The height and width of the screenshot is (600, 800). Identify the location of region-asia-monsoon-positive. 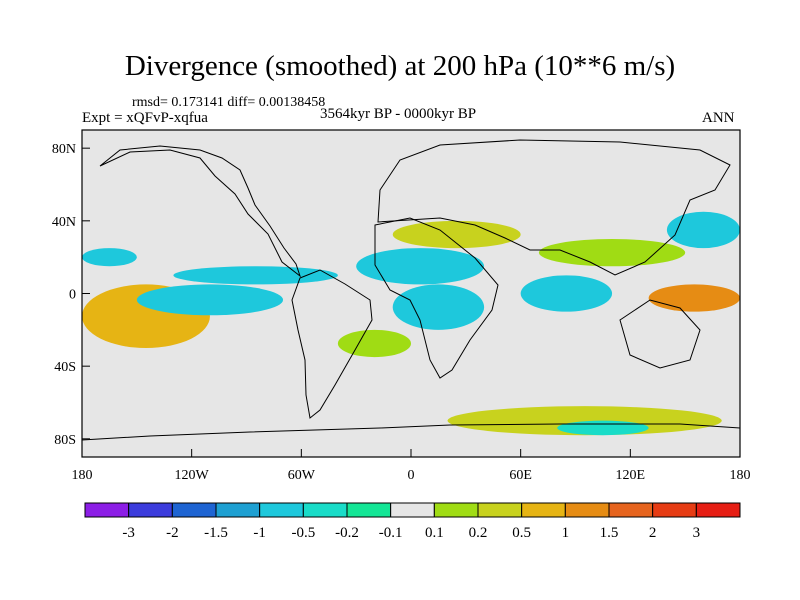
(612, 253).